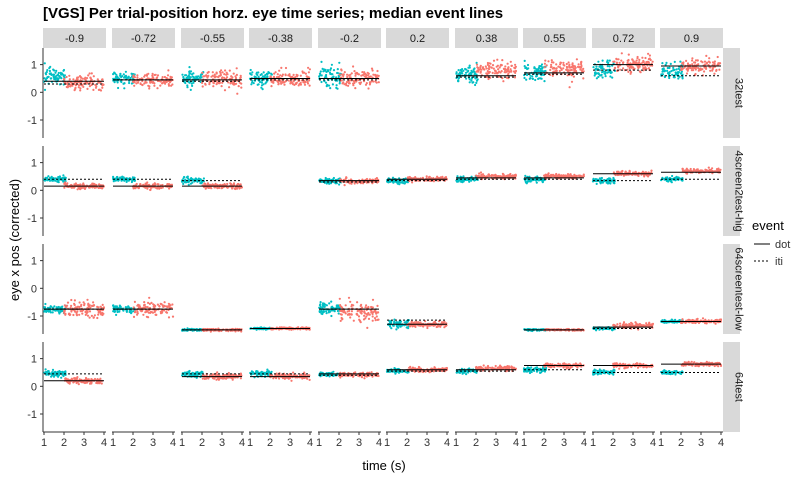 This screenshot has height=480, width=800. Describe the element at coordinates (212, 39) in the screenshot. I see `column-strip-label: -0.55` at that location.